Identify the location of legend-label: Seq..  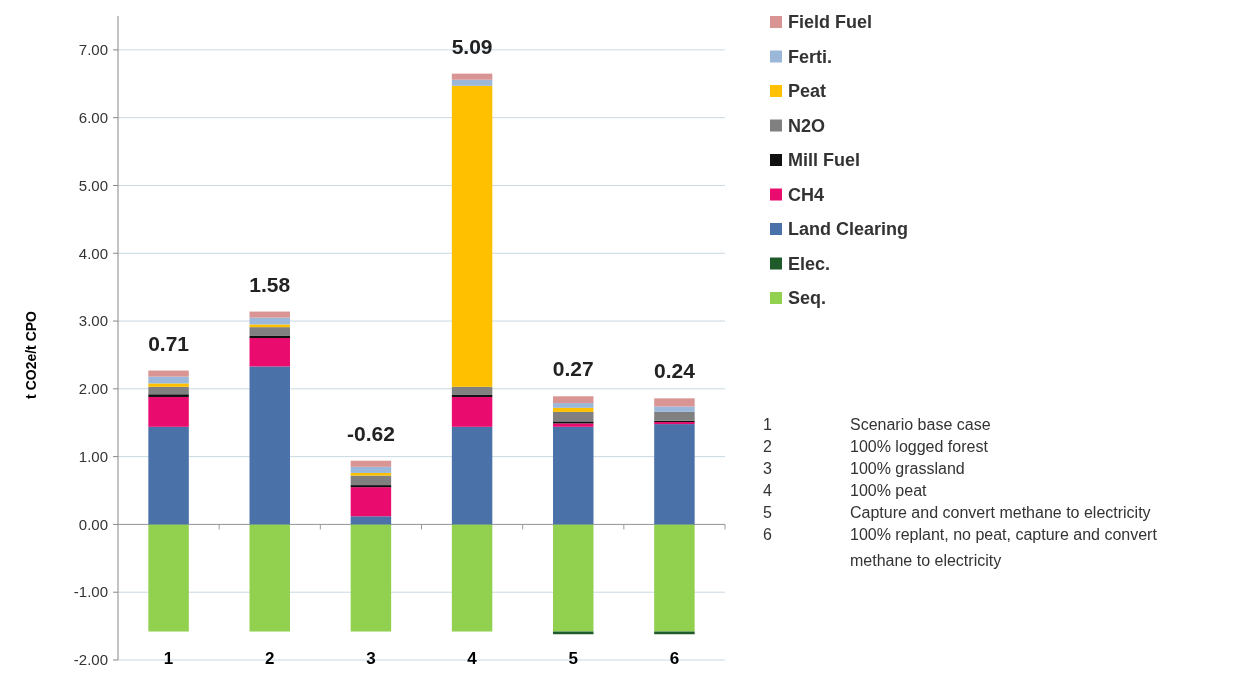
(807, 298).